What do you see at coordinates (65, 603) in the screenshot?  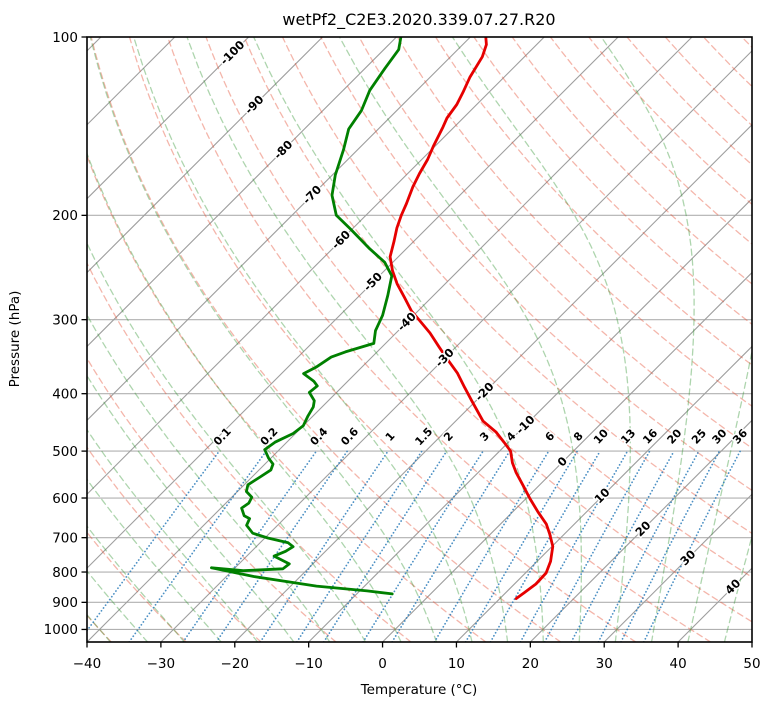 I see `y-tick-label: 900` at bounding box center [65, 603].